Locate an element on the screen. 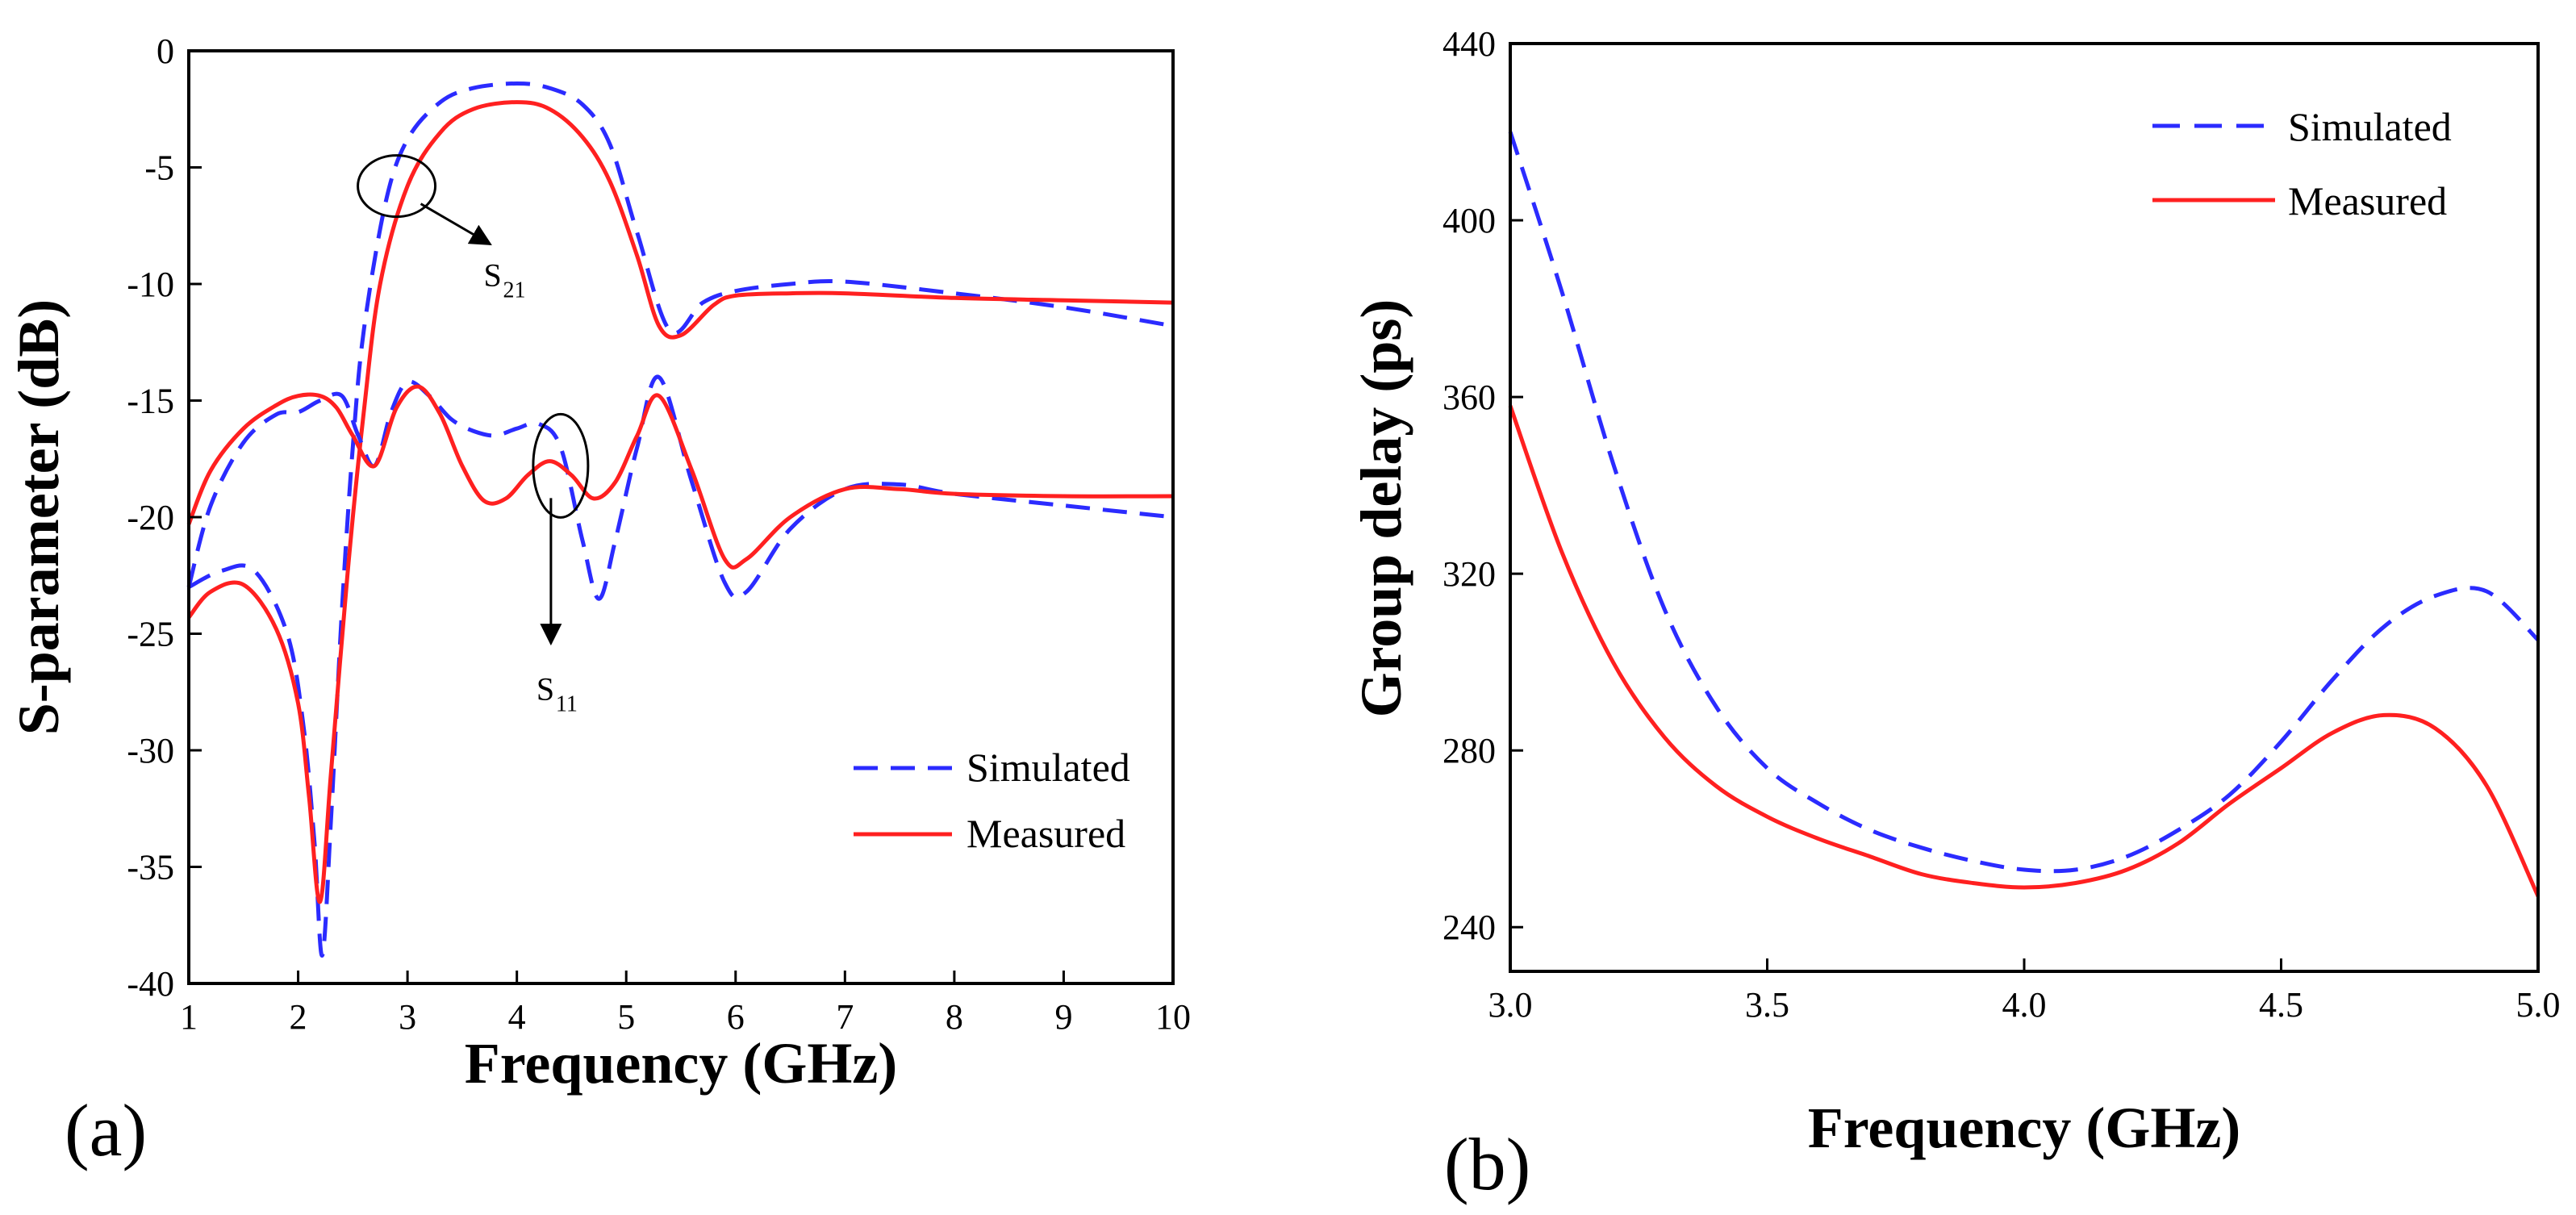  panel-a-x-tick-label: 3 is located at coordinates (407, 1017).